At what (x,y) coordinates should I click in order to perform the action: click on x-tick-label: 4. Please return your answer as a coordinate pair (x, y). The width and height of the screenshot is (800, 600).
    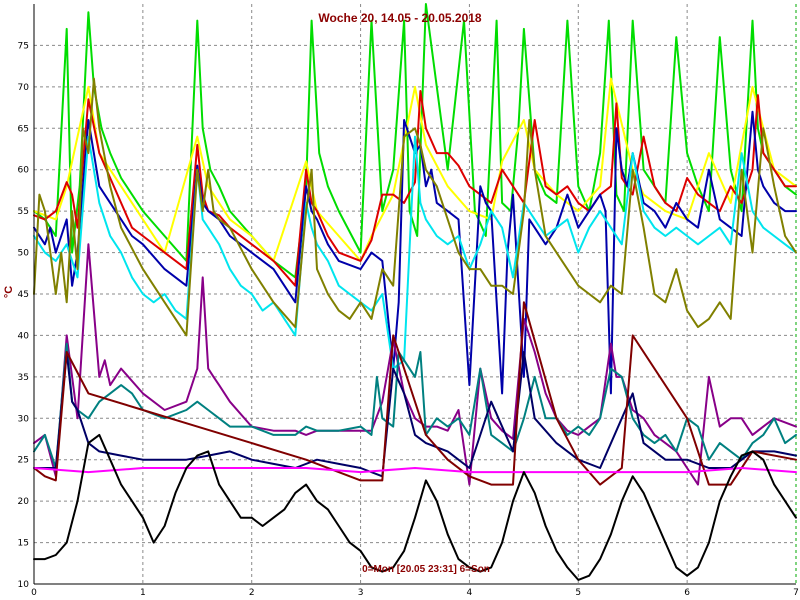
    Looking at the image, I should click on (470, 593).